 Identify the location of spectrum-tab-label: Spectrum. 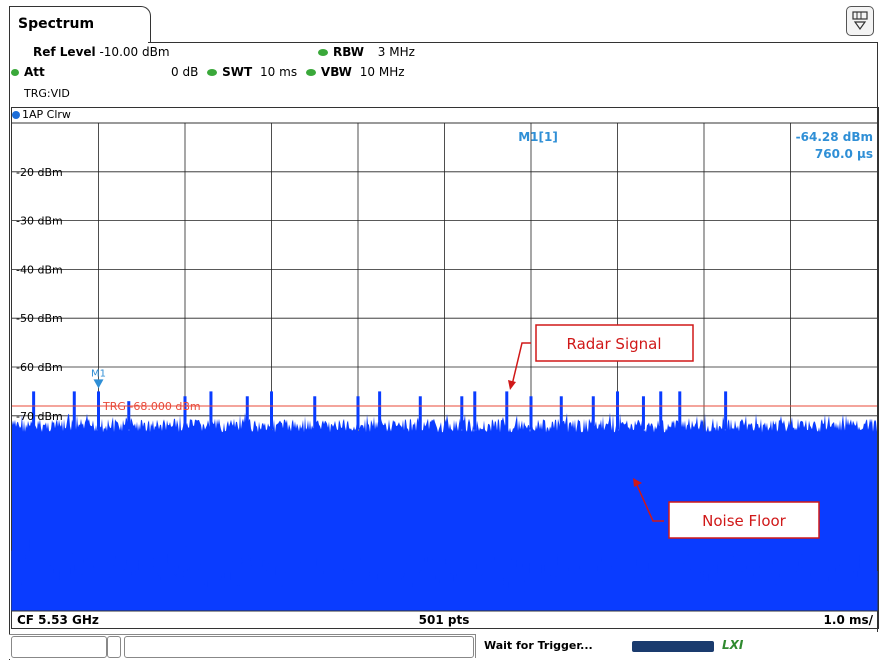
(56, 24).